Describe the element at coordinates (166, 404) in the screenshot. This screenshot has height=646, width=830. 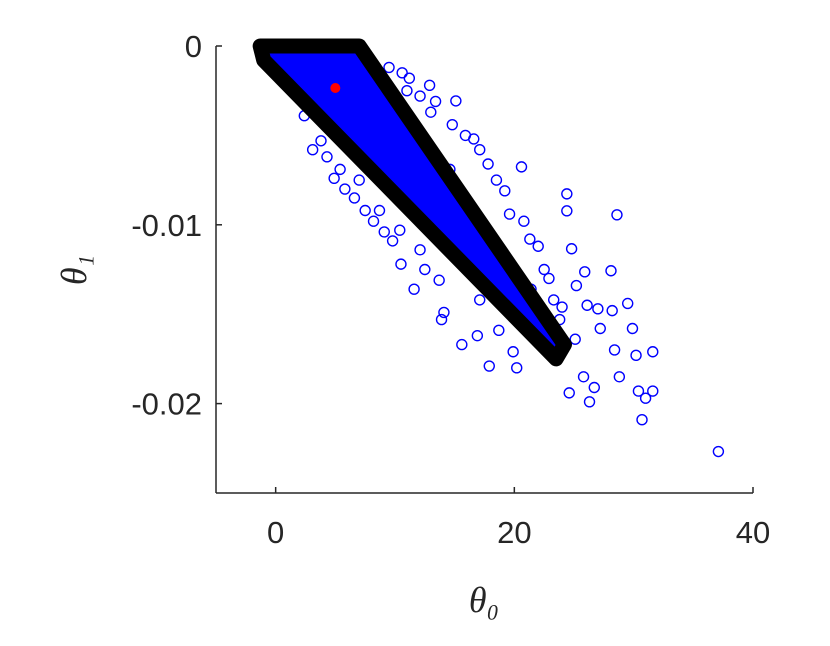
I see `y-tick-label: -0.02` at that location.